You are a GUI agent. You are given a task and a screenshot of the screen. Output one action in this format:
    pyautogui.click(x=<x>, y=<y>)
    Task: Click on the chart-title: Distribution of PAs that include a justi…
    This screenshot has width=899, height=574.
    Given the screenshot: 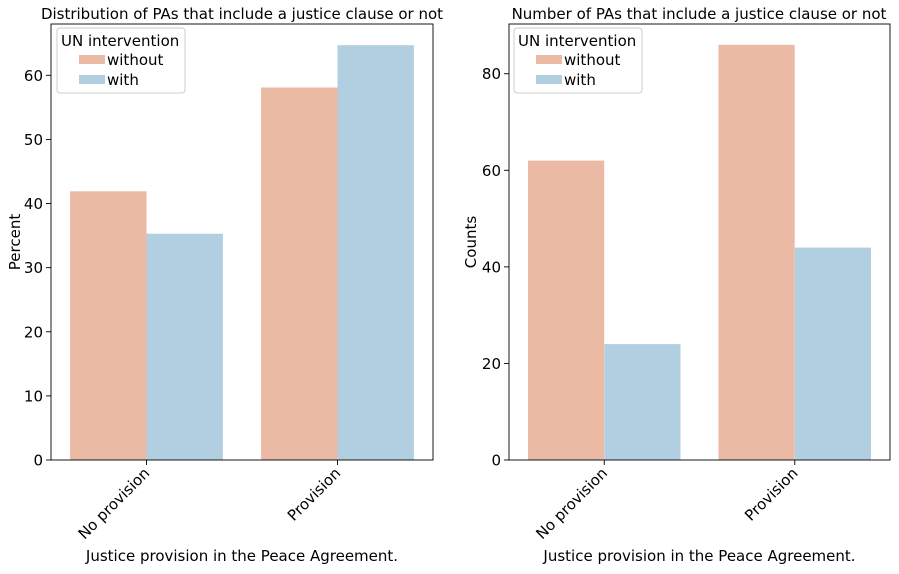 What is the action you would take?
    pyautogui.click(x=242, y=14)
    